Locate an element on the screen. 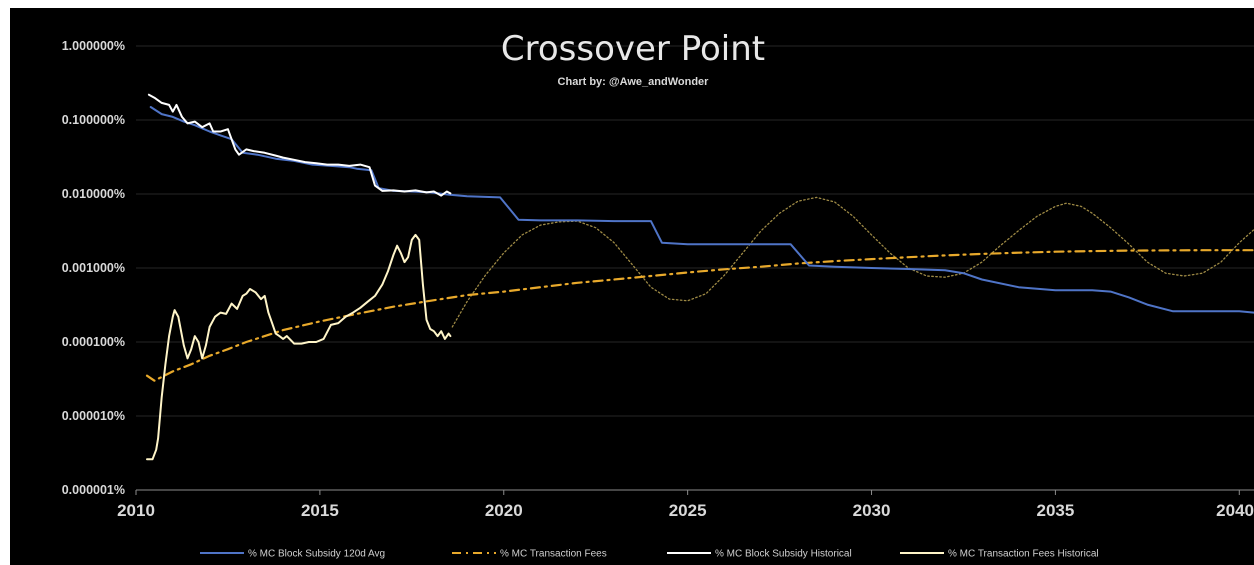 The height and width of the screenshot is (565, 1254). x-tick-label: 2015 is located at coordinates (320, 510).